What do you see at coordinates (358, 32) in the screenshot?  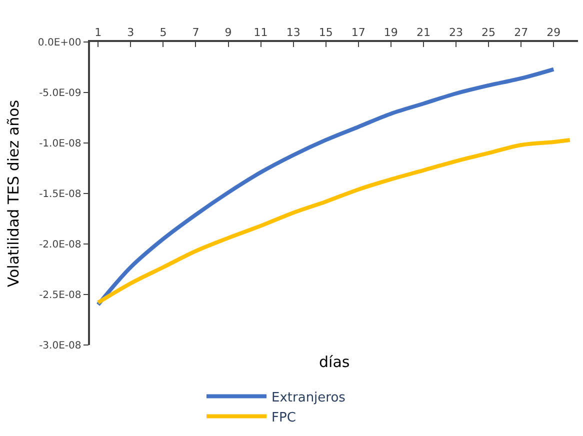 I see `x-tick-label: 17` at bounding box center [358, 32].